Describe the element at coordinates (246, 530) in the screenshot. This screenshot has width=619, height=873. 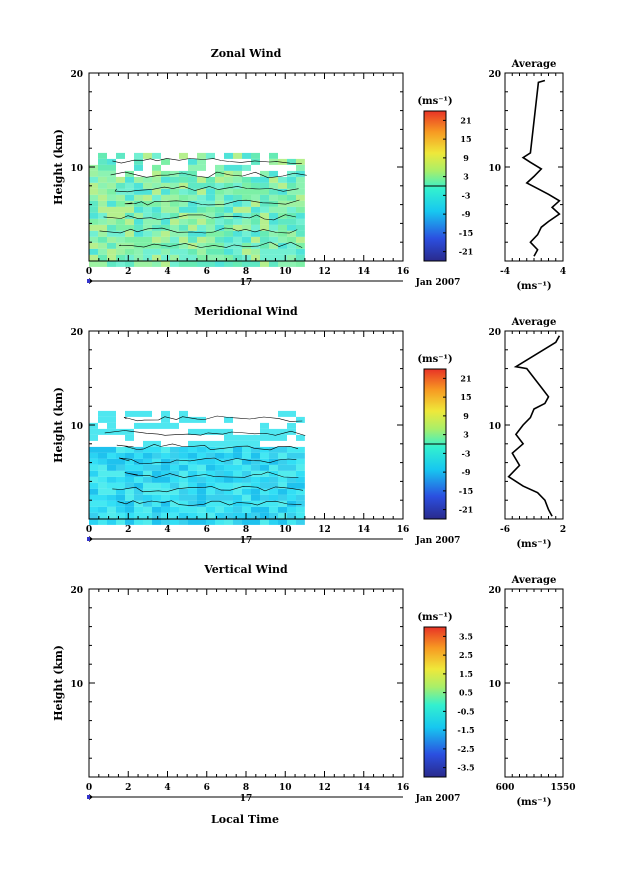
I see `x-tick-label: 8` at that location.